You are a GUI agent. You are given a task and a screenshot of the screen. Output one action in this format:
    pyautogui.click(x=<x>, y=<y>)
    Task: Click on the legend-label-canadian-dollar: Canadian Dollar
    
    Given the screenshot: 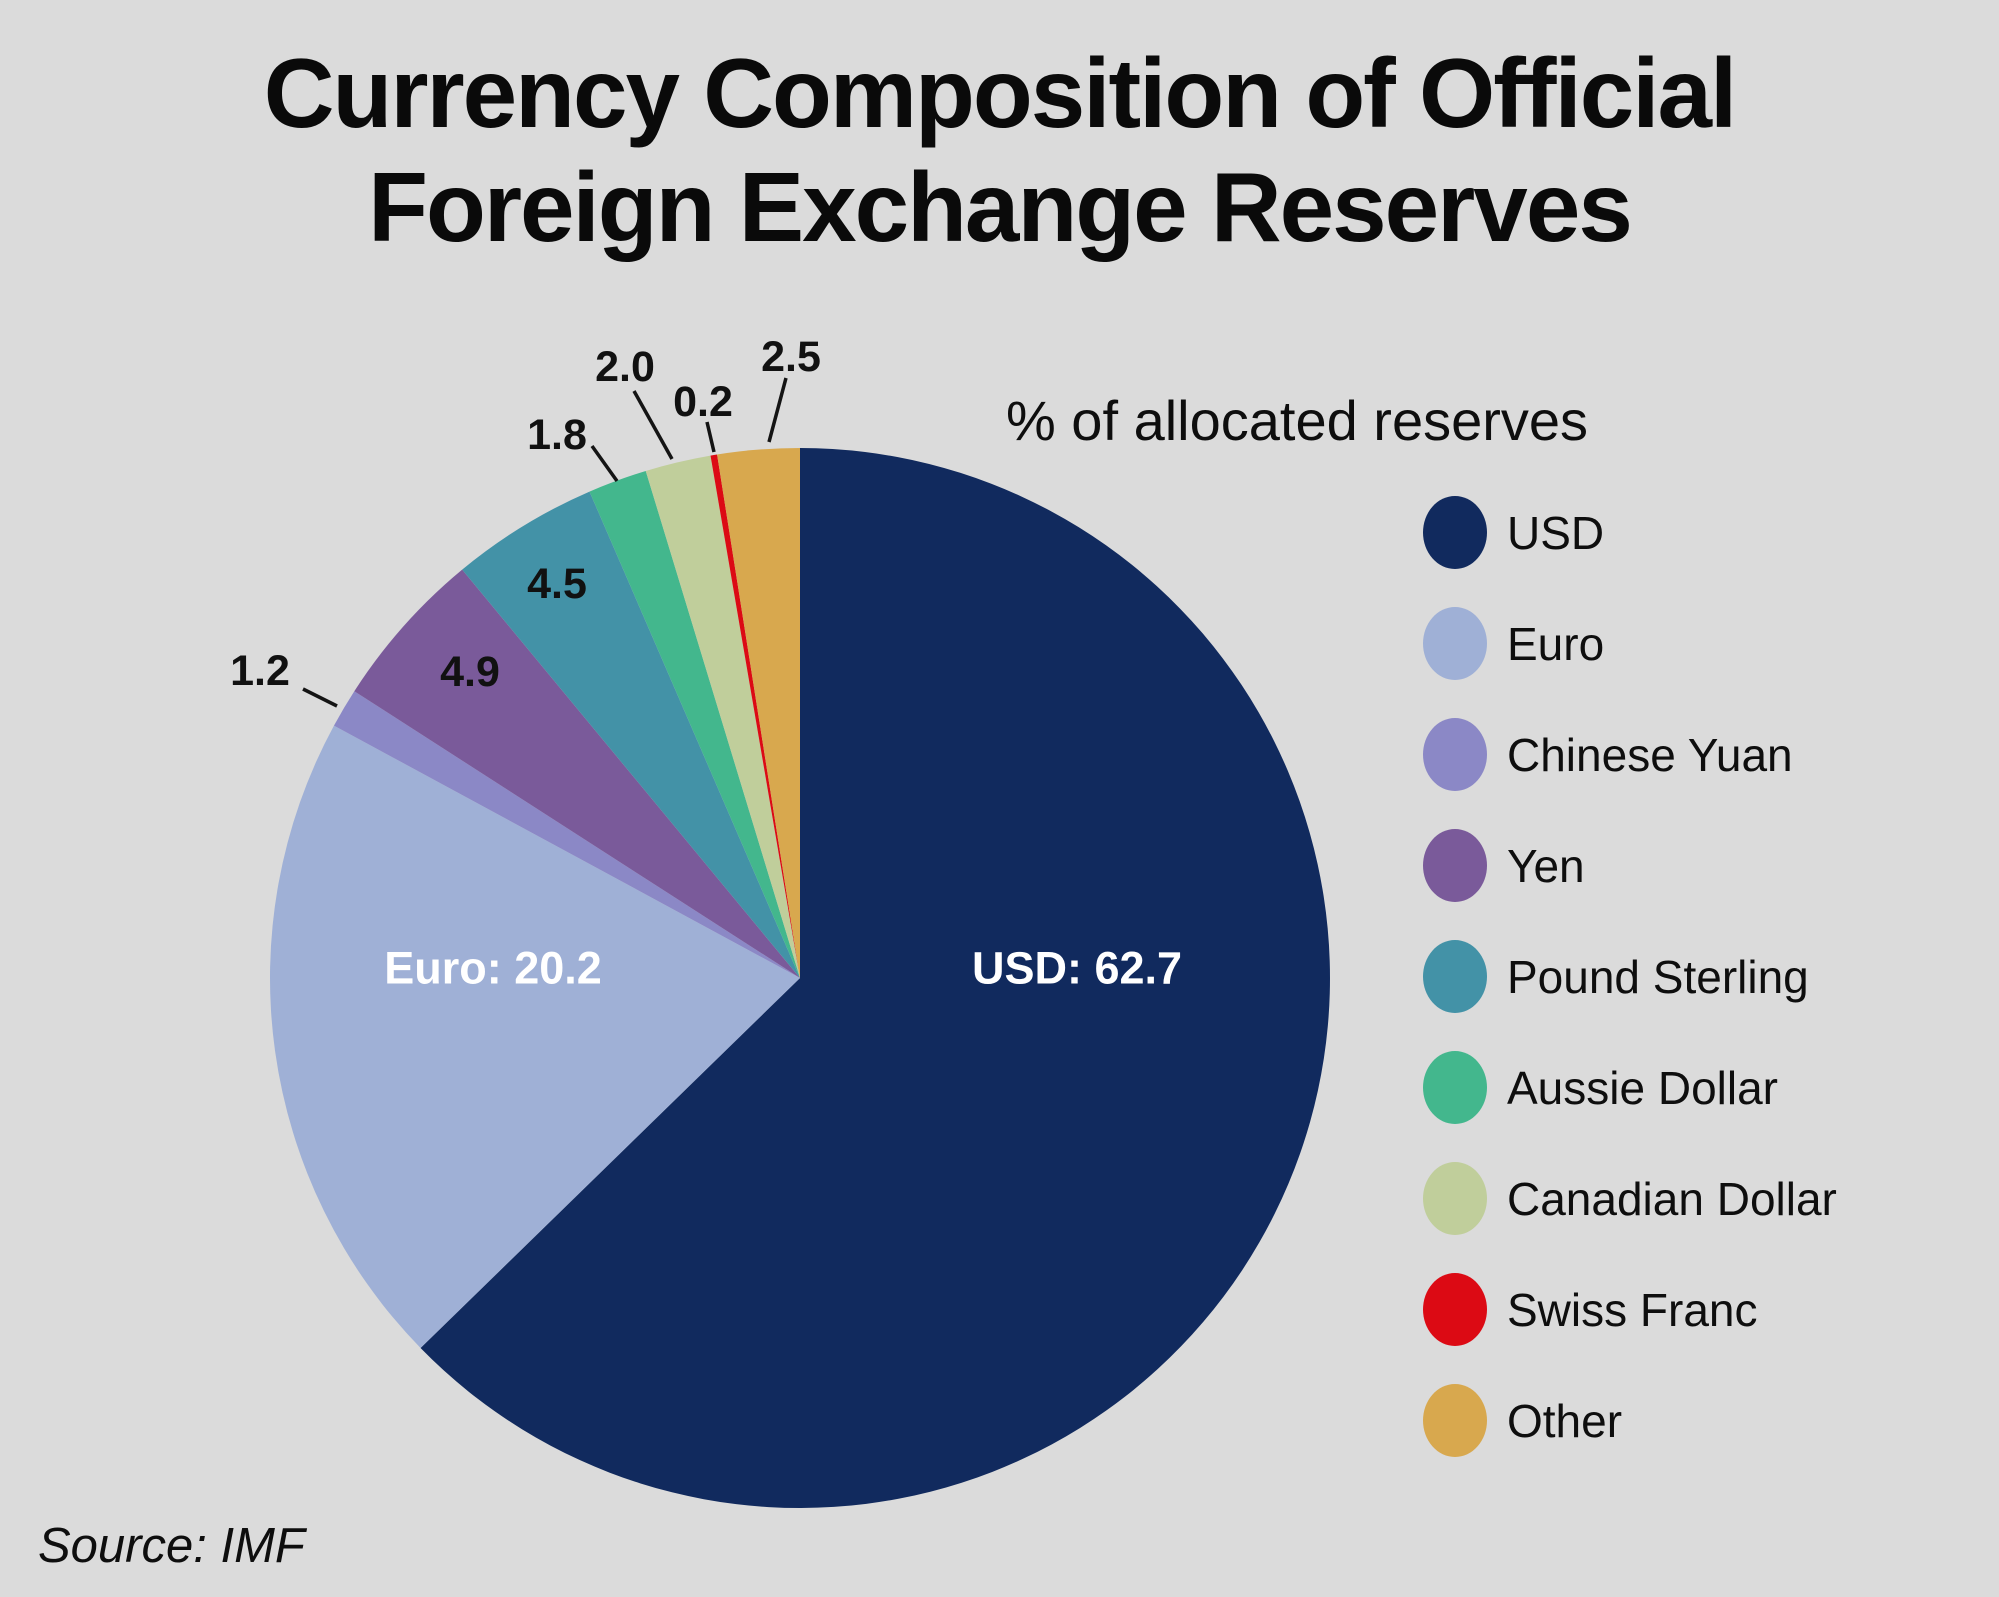 What is the action you would take?
    pyautogui.click(x=1672, y=1198)
    